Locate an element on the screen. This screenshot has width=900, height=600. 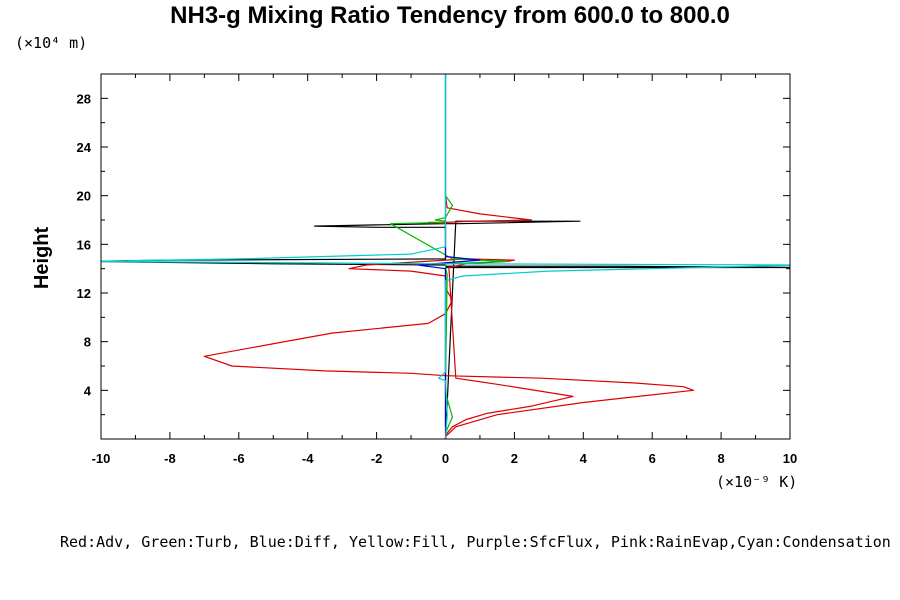
y-axis-title: Height is located at coordinates (42, 258).